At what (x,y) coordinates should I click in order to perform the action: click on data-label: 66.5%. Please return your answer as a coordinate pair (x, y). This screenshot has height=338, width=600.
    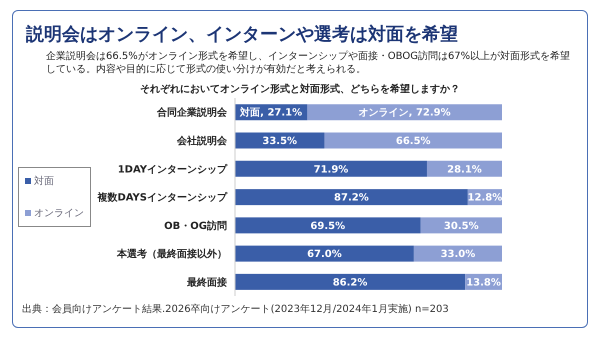
    Looking at the image, I should click on (413, 142).